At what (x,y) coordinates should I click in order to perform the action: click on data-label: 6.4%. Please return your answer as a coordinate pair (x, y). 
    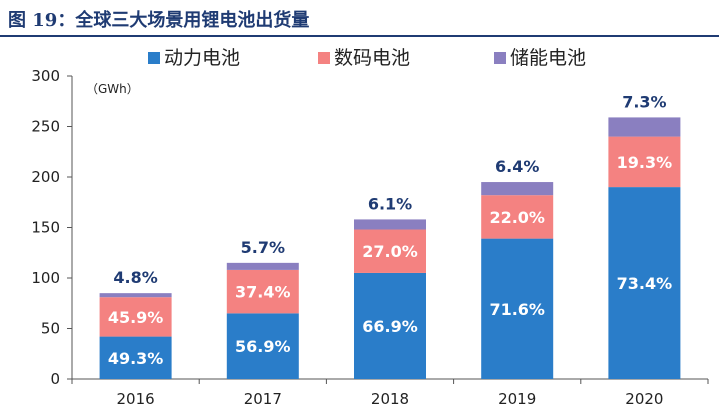
    Looking at the image, I should click on (517, 166).